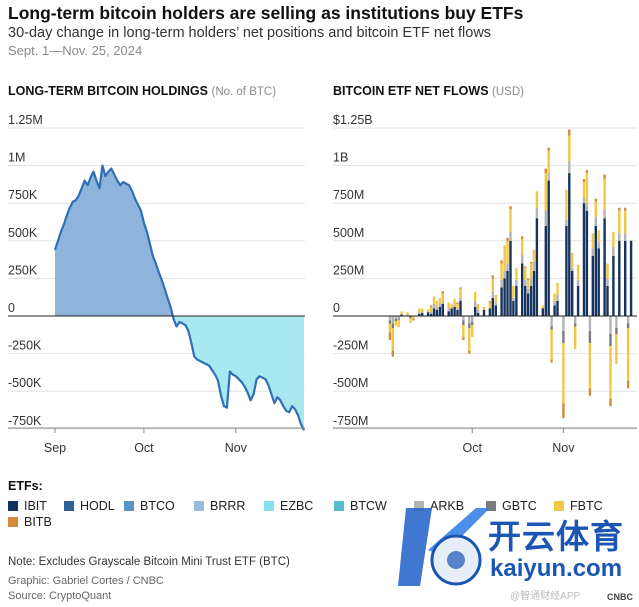 This screenshot has height=607, width=639. What do you see at coordinates (428, 91) in the screenshot?
I see `right-panel-title: BITCOIN ETF NET FLOWS (USD)` at bounding box center [428, 91].